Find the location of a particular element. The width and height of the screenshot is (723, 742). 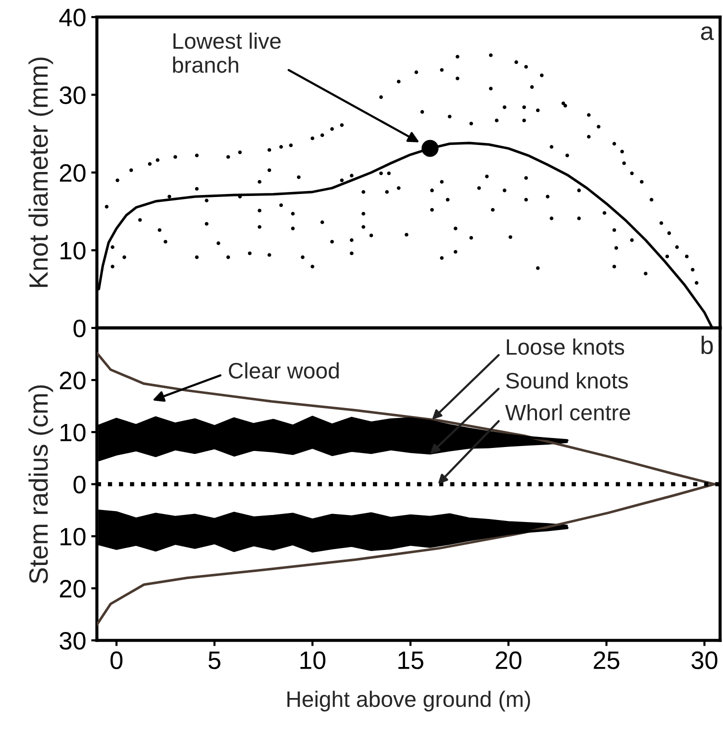

x-tick-label: 30 is located at coordinates (704, 660).